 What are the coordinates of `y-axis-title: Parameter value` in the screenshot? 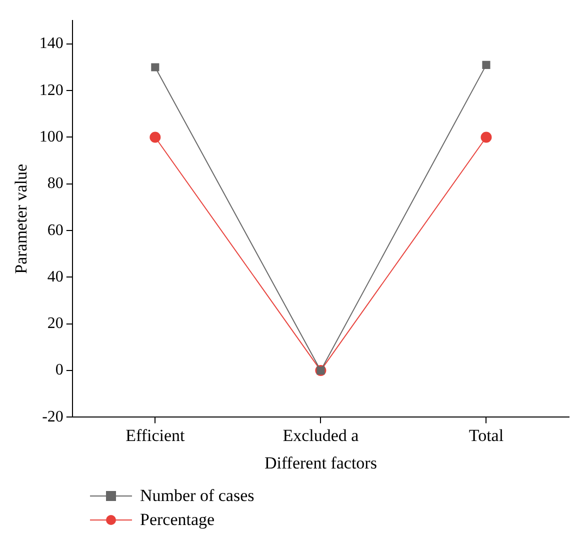 It's located at (21, 219).